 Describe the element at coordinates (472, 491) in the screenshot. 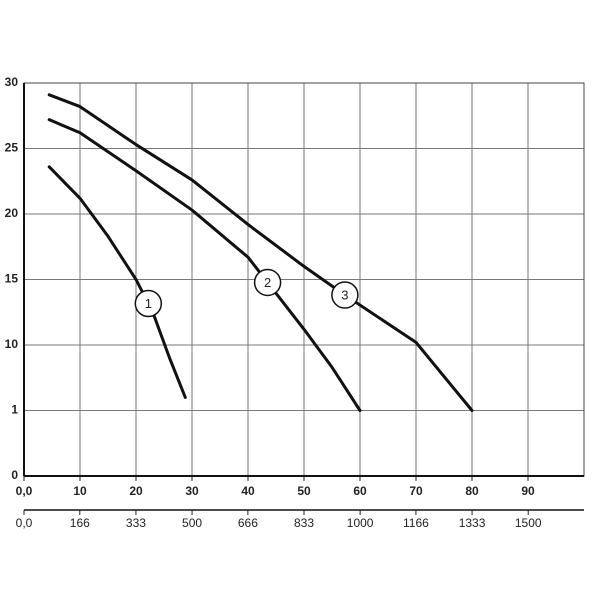

I see `x-tick-label: 80` at that location.